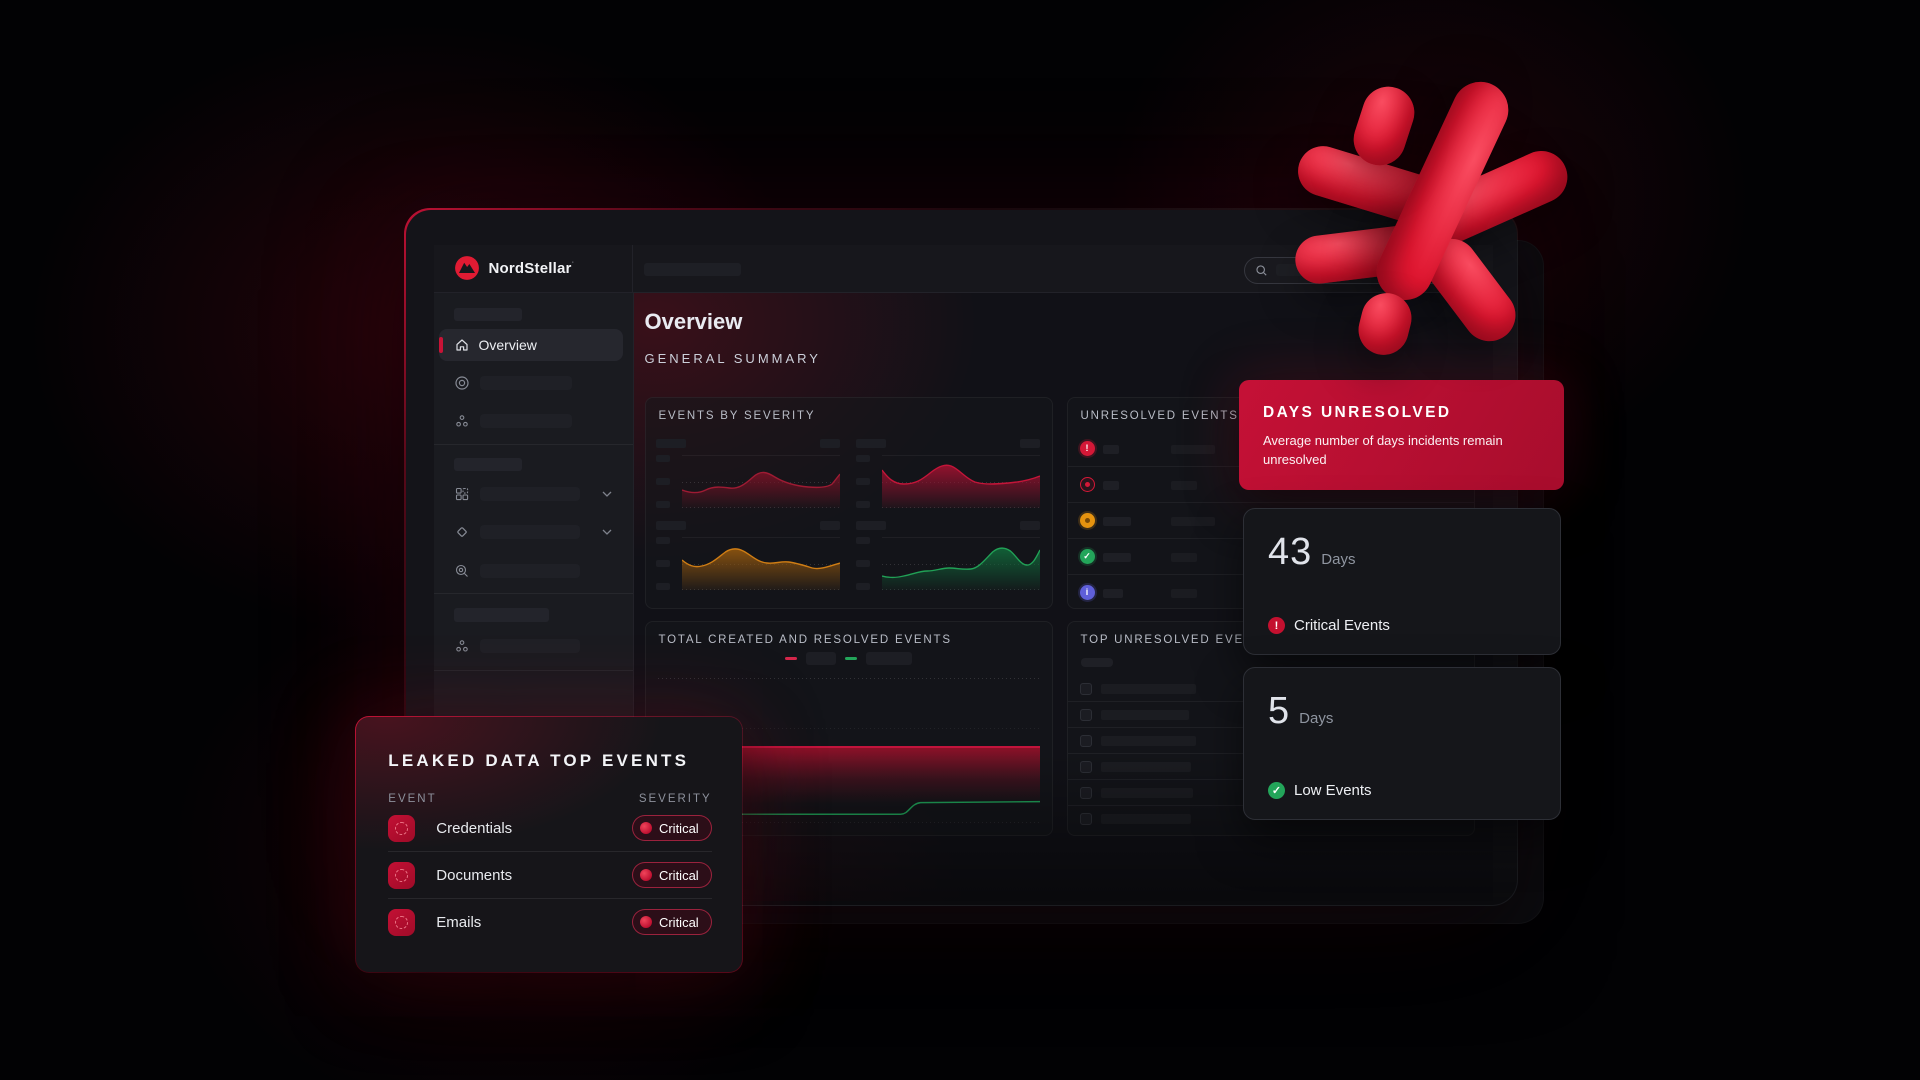  Describe the element at coordinates (949, 559) in the screenshot. I see `mini-chart-low` at that location.